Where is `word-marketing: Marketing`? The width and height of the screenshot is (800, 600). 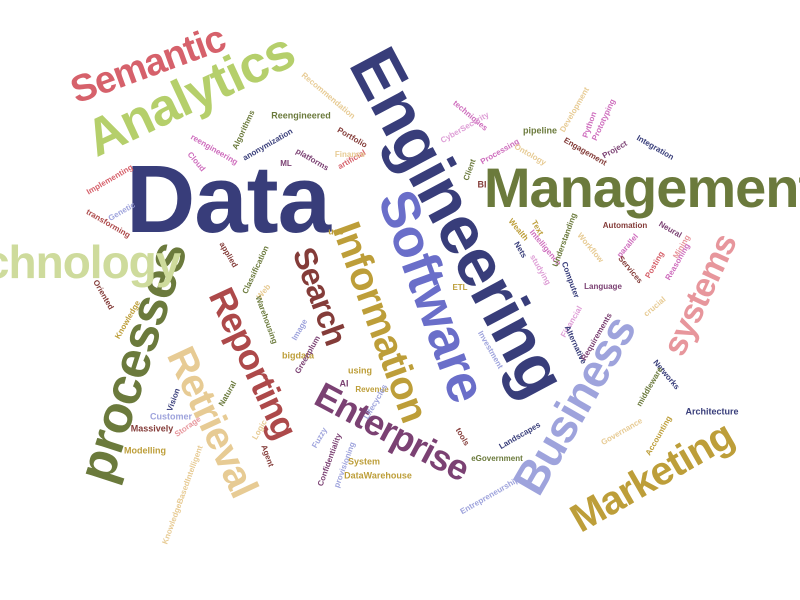
word-marketing: Marketing is located at coordinates (652, 477).